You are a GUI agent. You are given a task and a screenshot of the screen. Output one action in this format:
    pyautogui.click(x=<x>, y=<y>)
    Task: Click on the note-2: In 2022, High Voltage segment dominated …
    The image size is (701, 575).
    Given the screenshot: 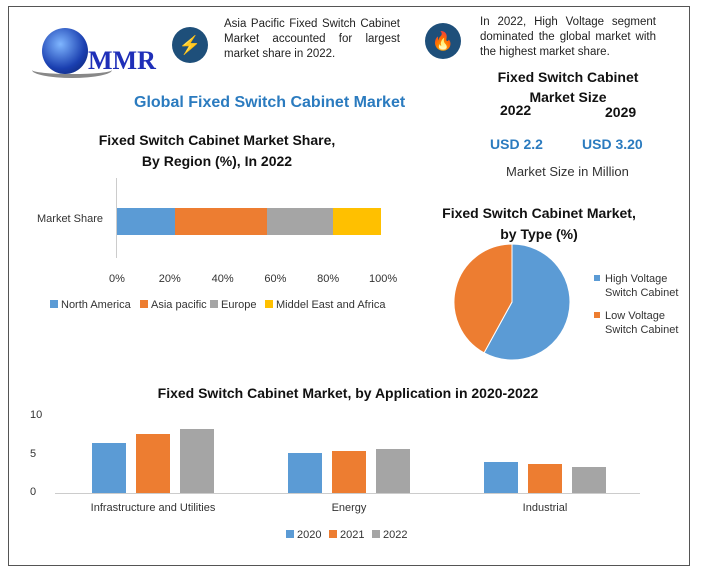 What is the action you would take?
    pyautogui.click(x=568, y=37)
    